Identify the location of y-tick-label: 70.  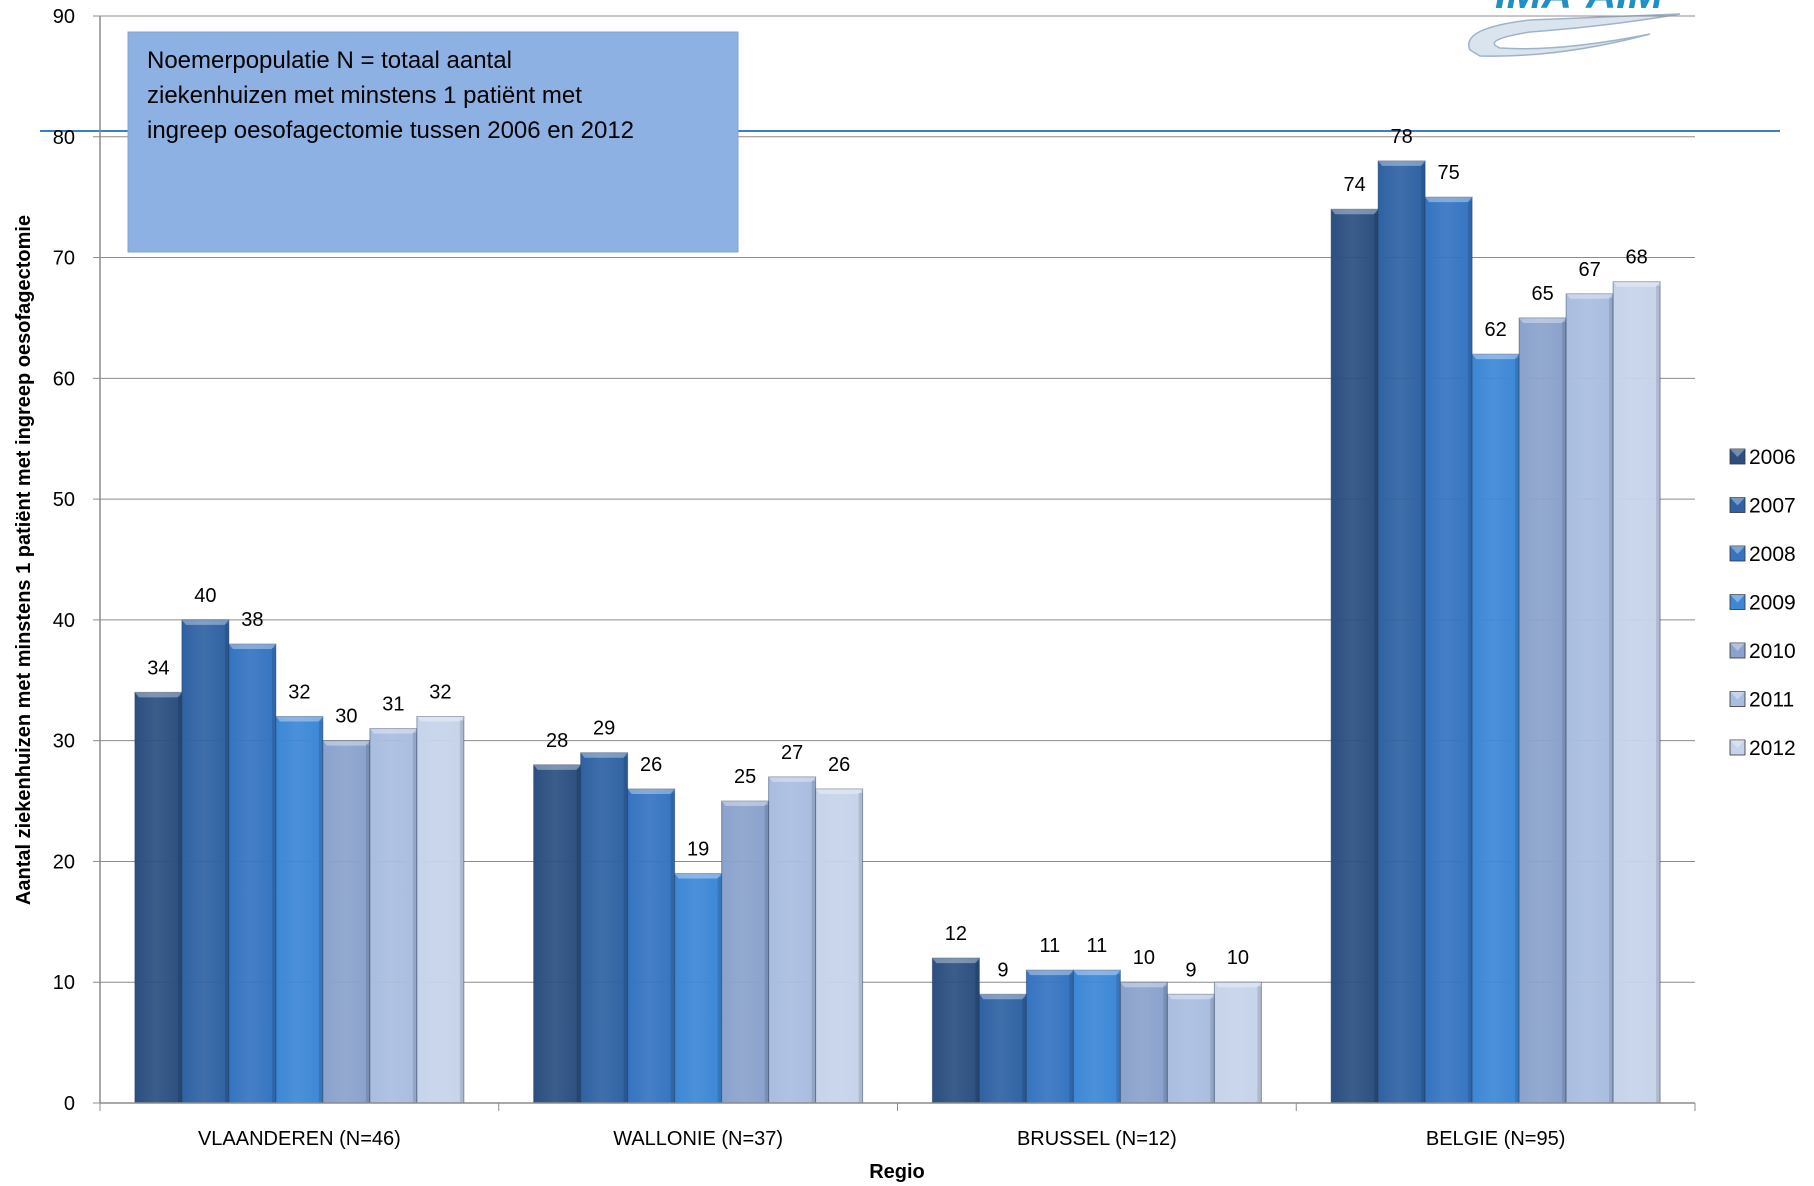
(64, 259).